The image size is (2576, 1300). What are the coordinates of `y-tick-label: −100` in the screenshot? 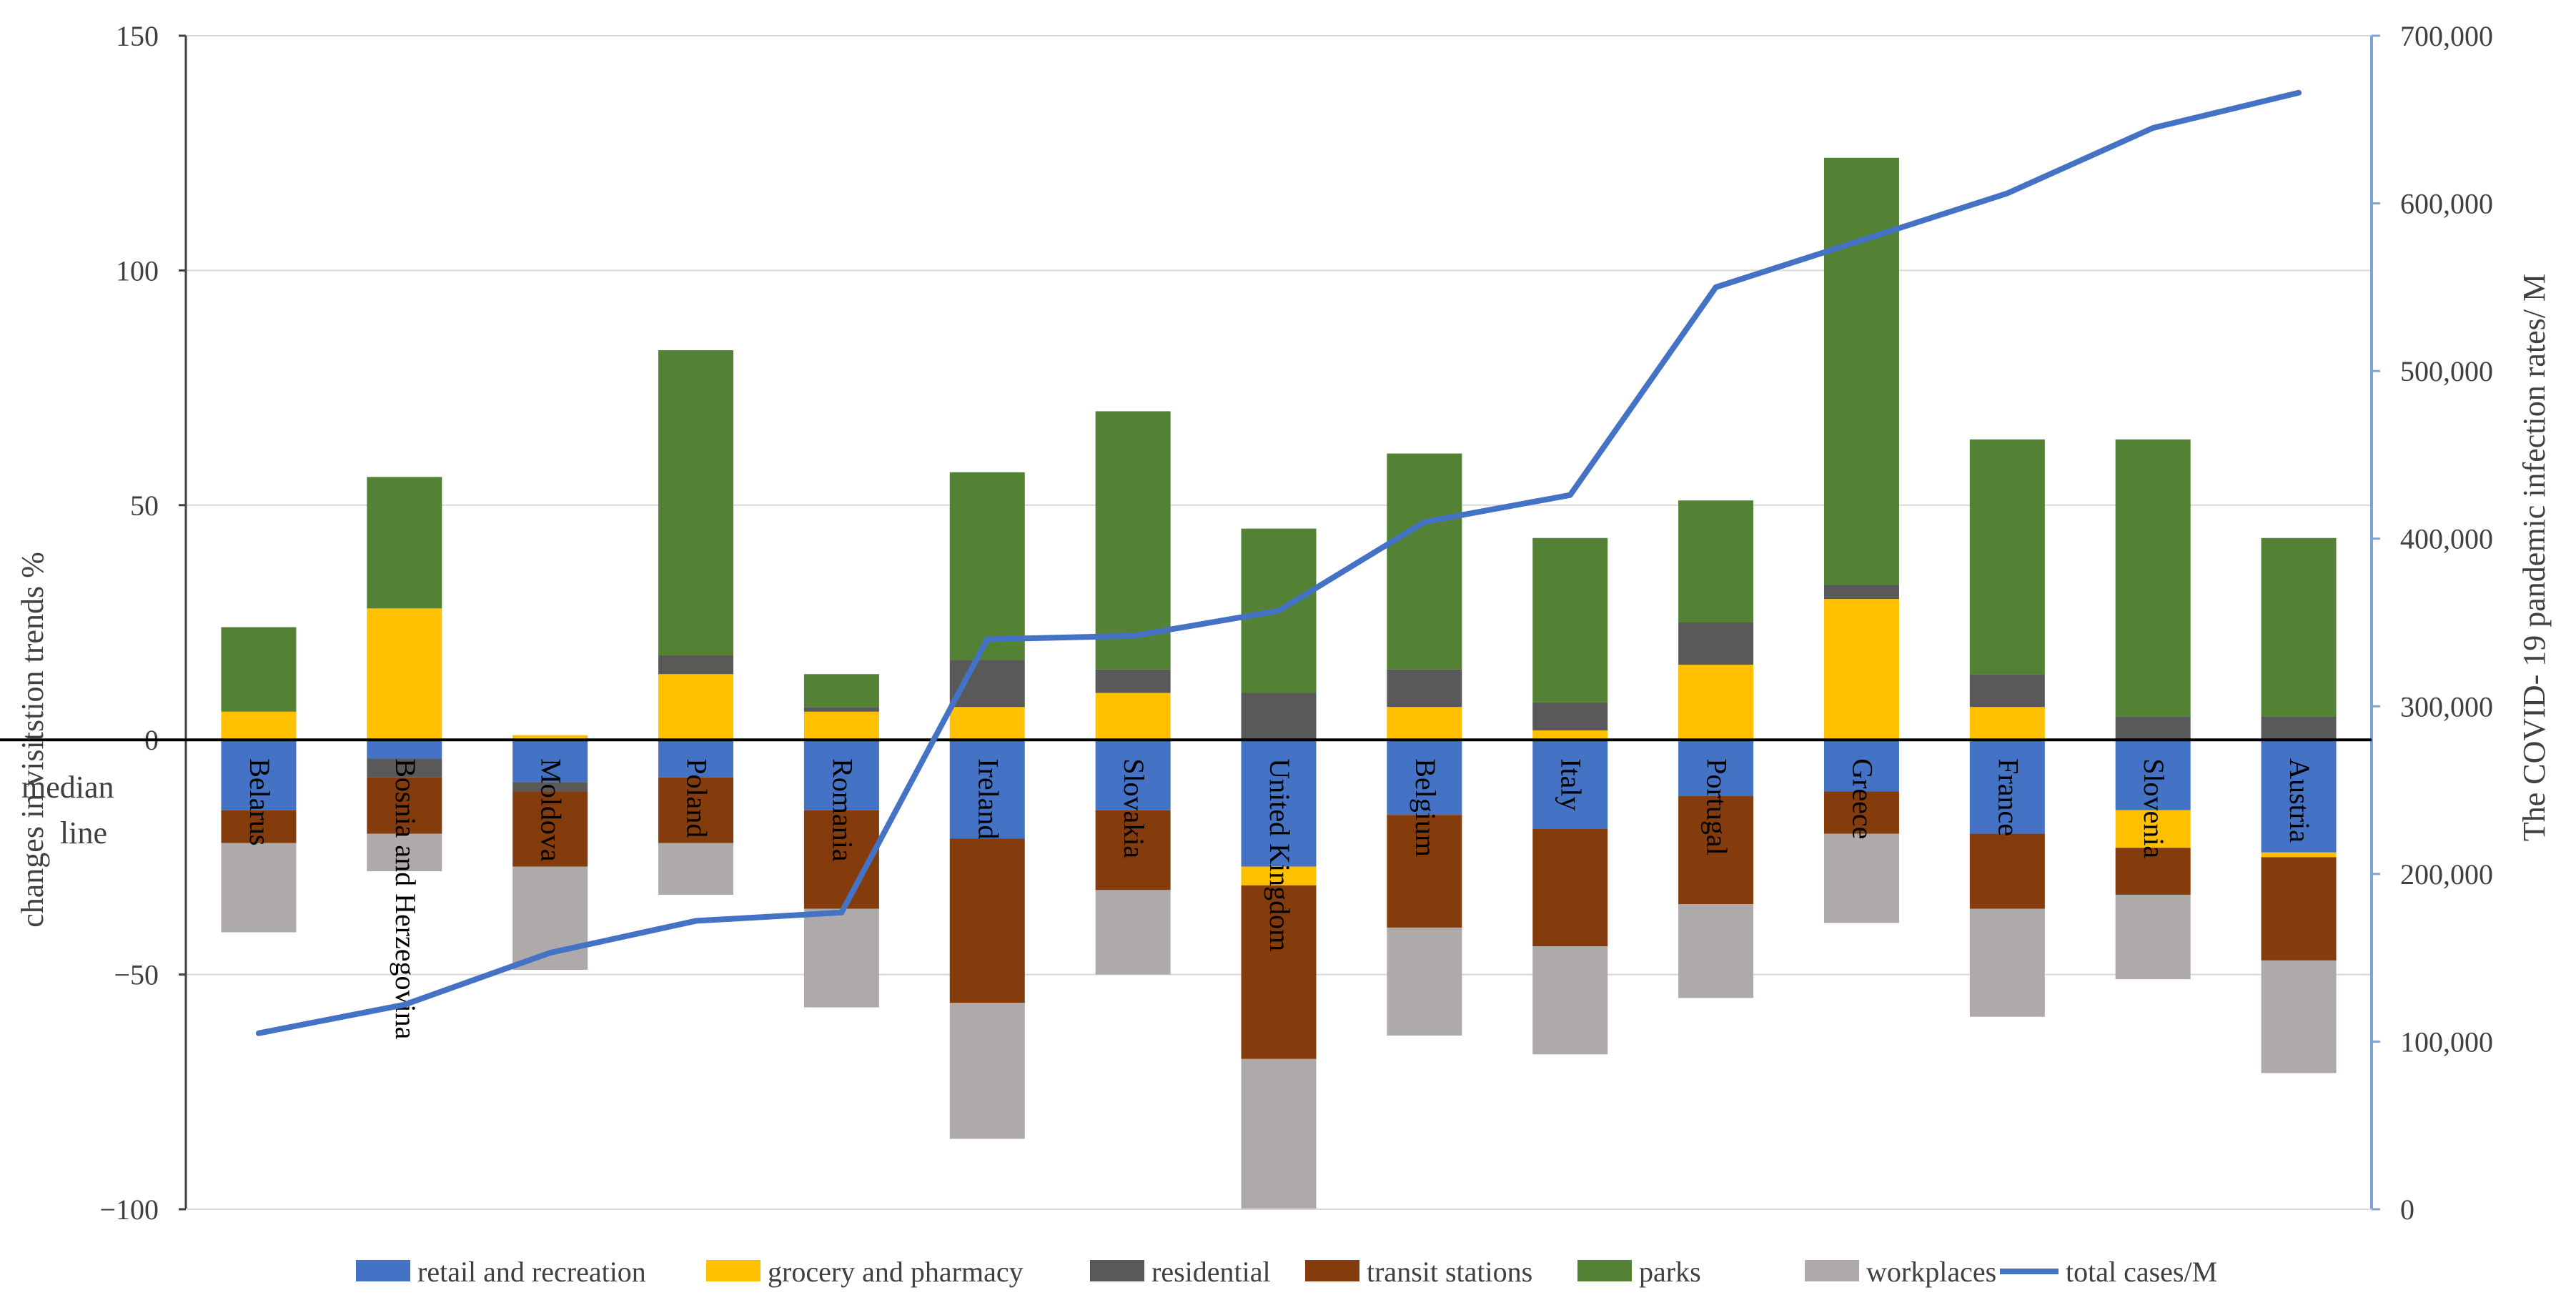 It's located at (129, 1210).